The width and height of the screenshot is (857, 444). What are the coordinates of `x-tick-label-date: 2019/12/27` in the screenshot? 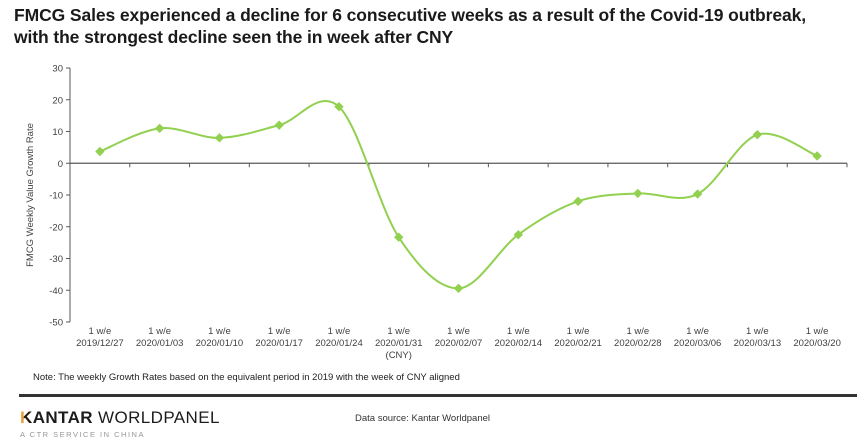 It's located at (100, 343).